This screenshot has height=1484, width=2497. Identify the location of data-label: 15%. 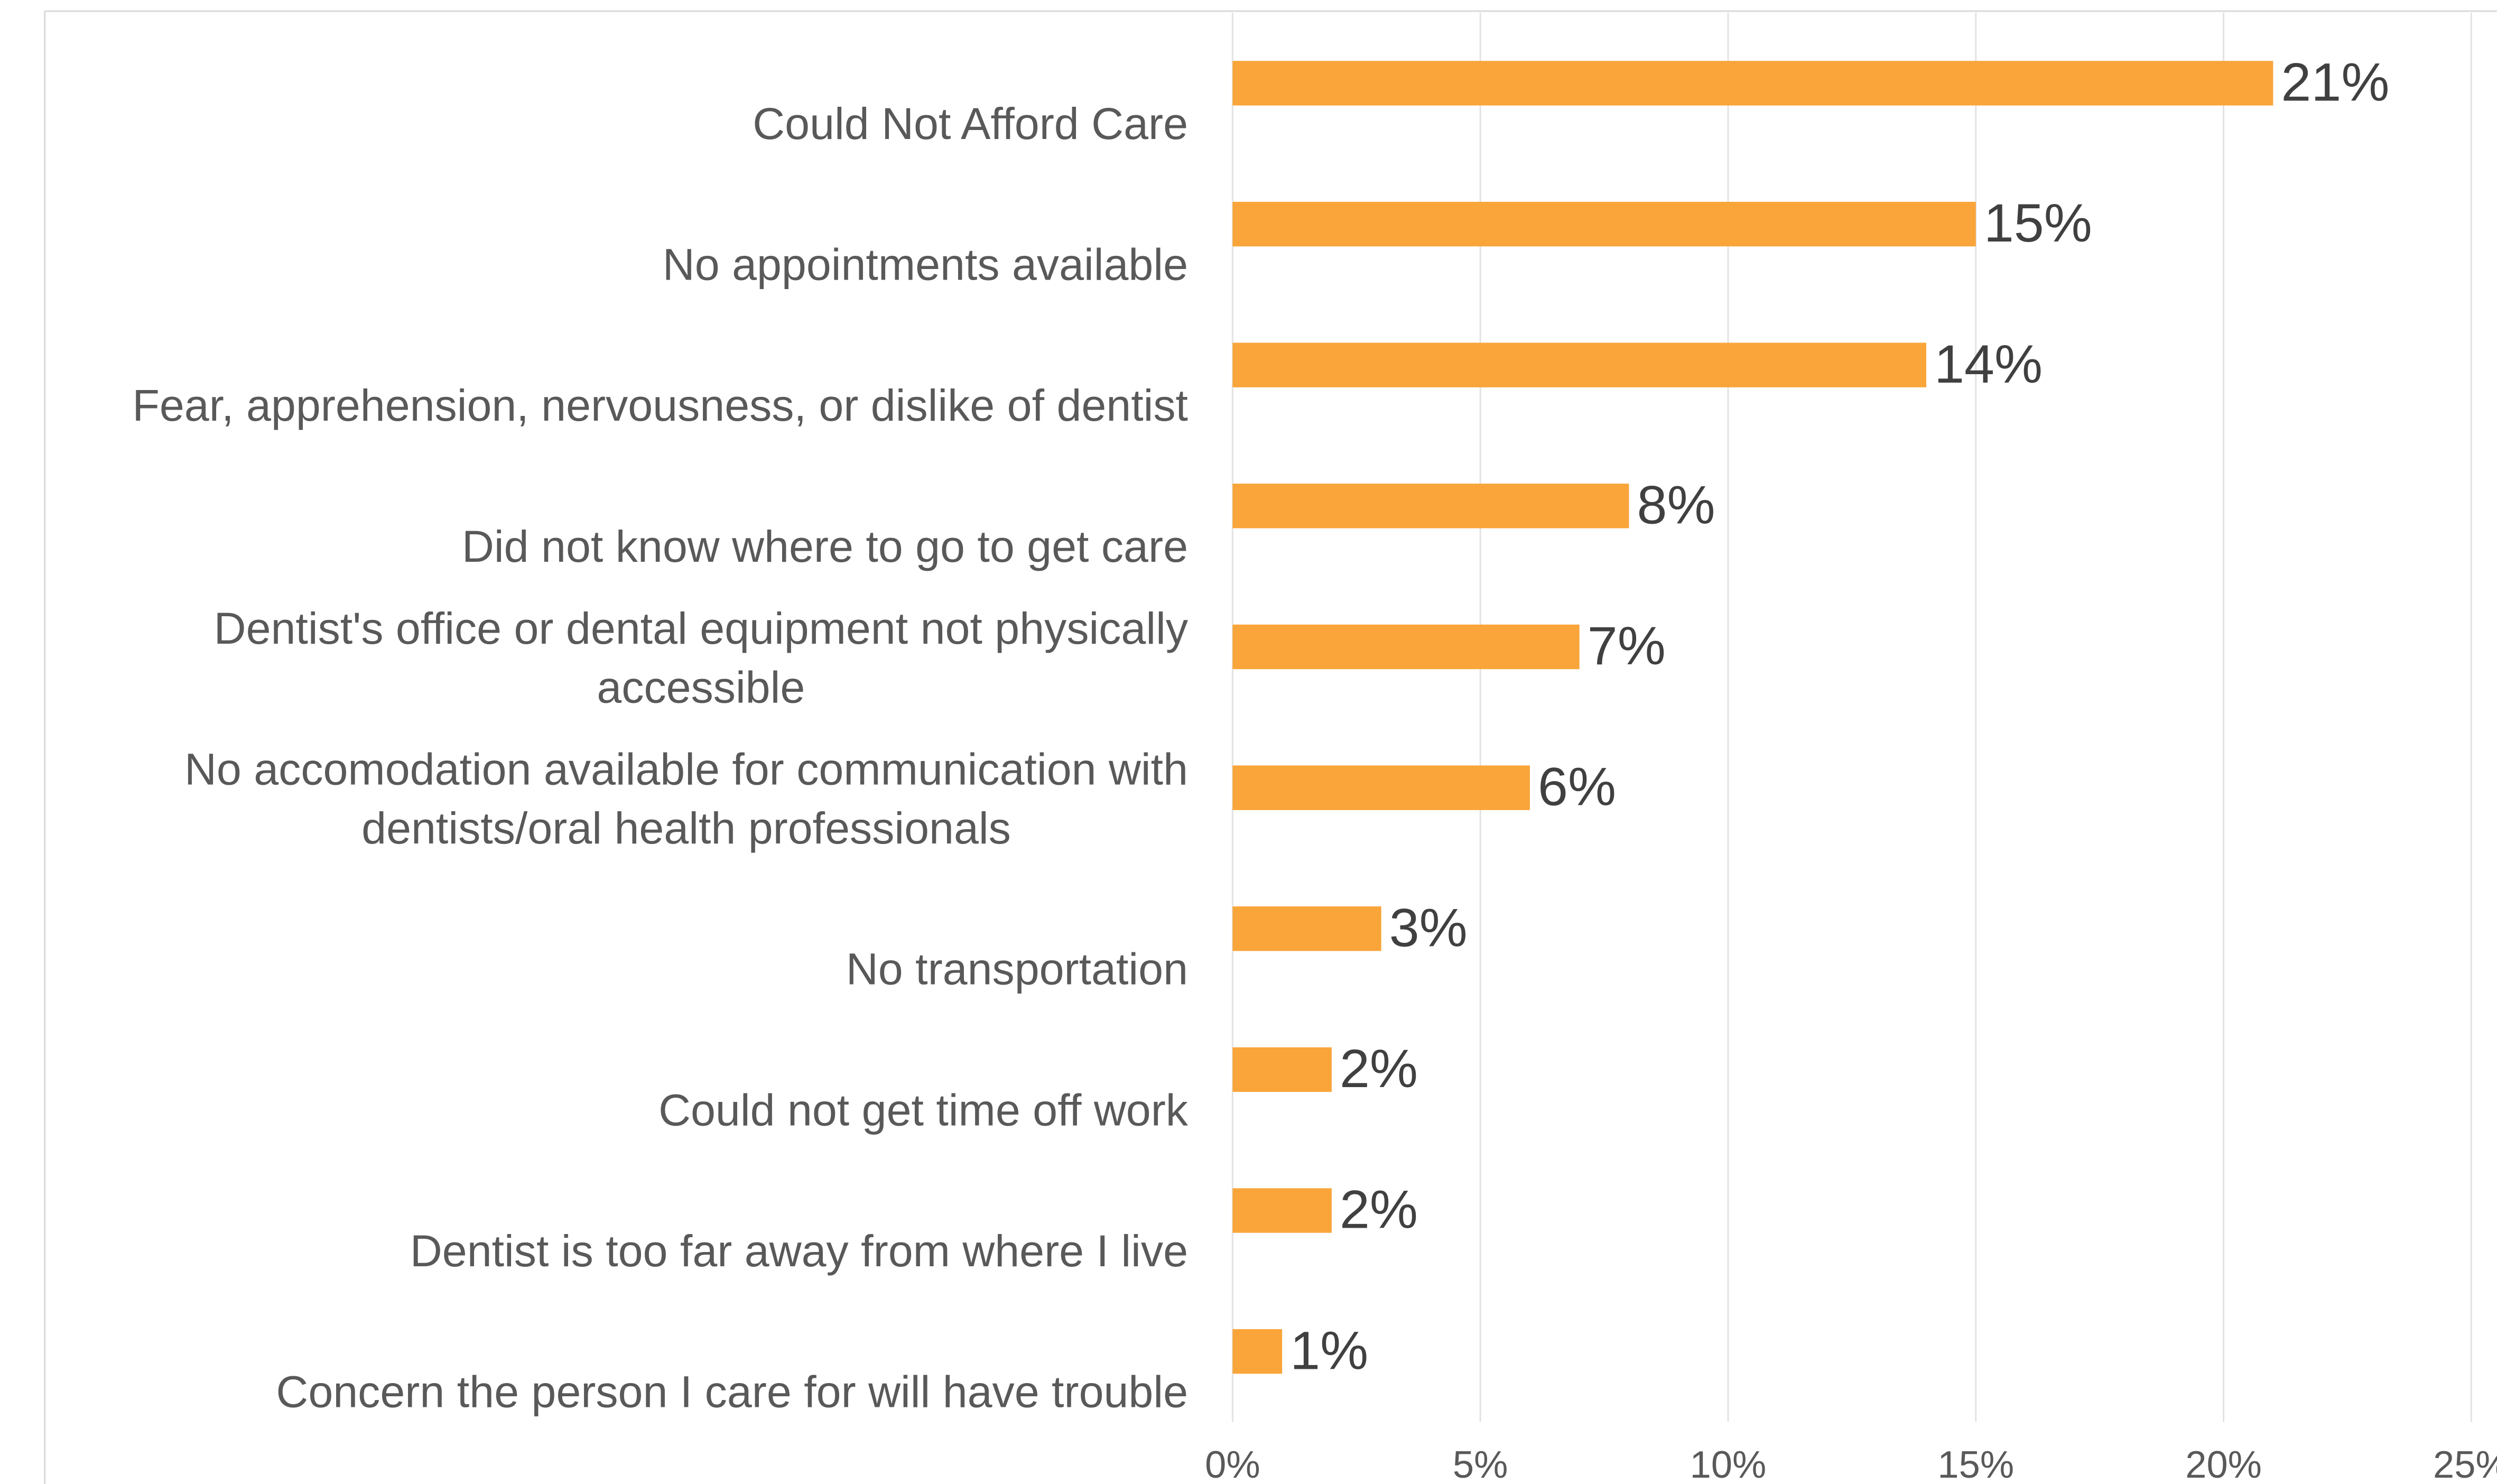
(2038, 222).